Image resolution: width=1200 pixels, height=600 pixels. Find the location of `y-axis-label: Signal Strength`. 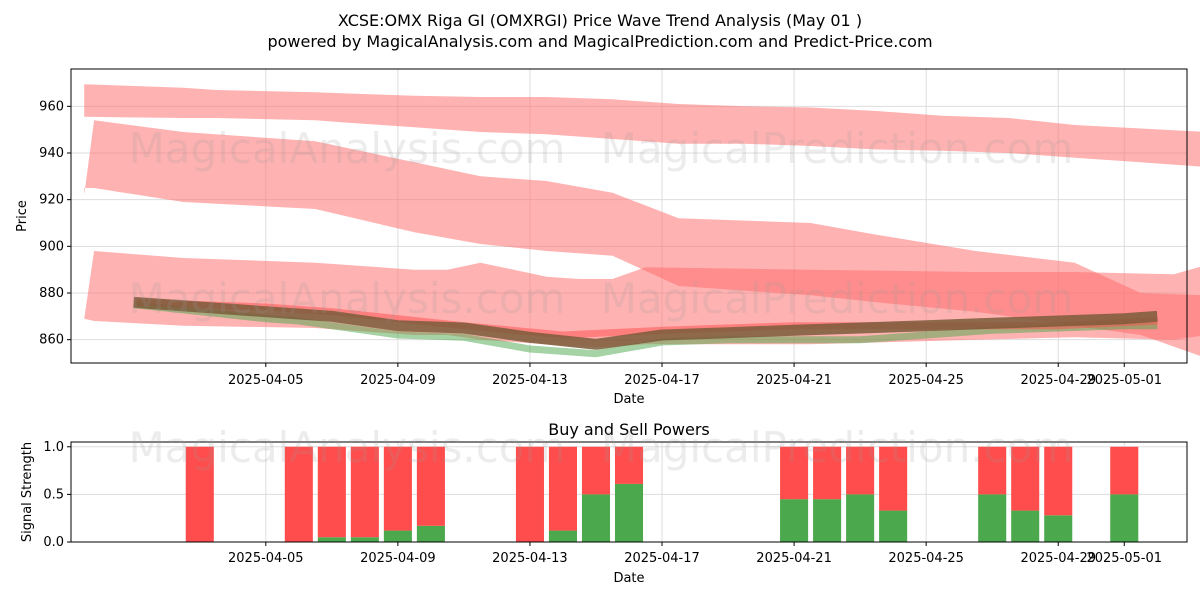

y-axis-label: Signal Strength is located at coordinates (27, 492).